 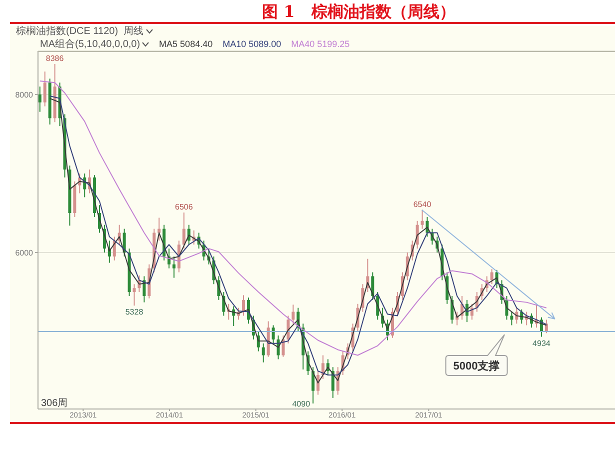 What do you see at coordinates (90, 44) in the screenshot?
I see `legend-title: MA组合(5,10,40,0,0,0)` at bounding box center [90, 44].